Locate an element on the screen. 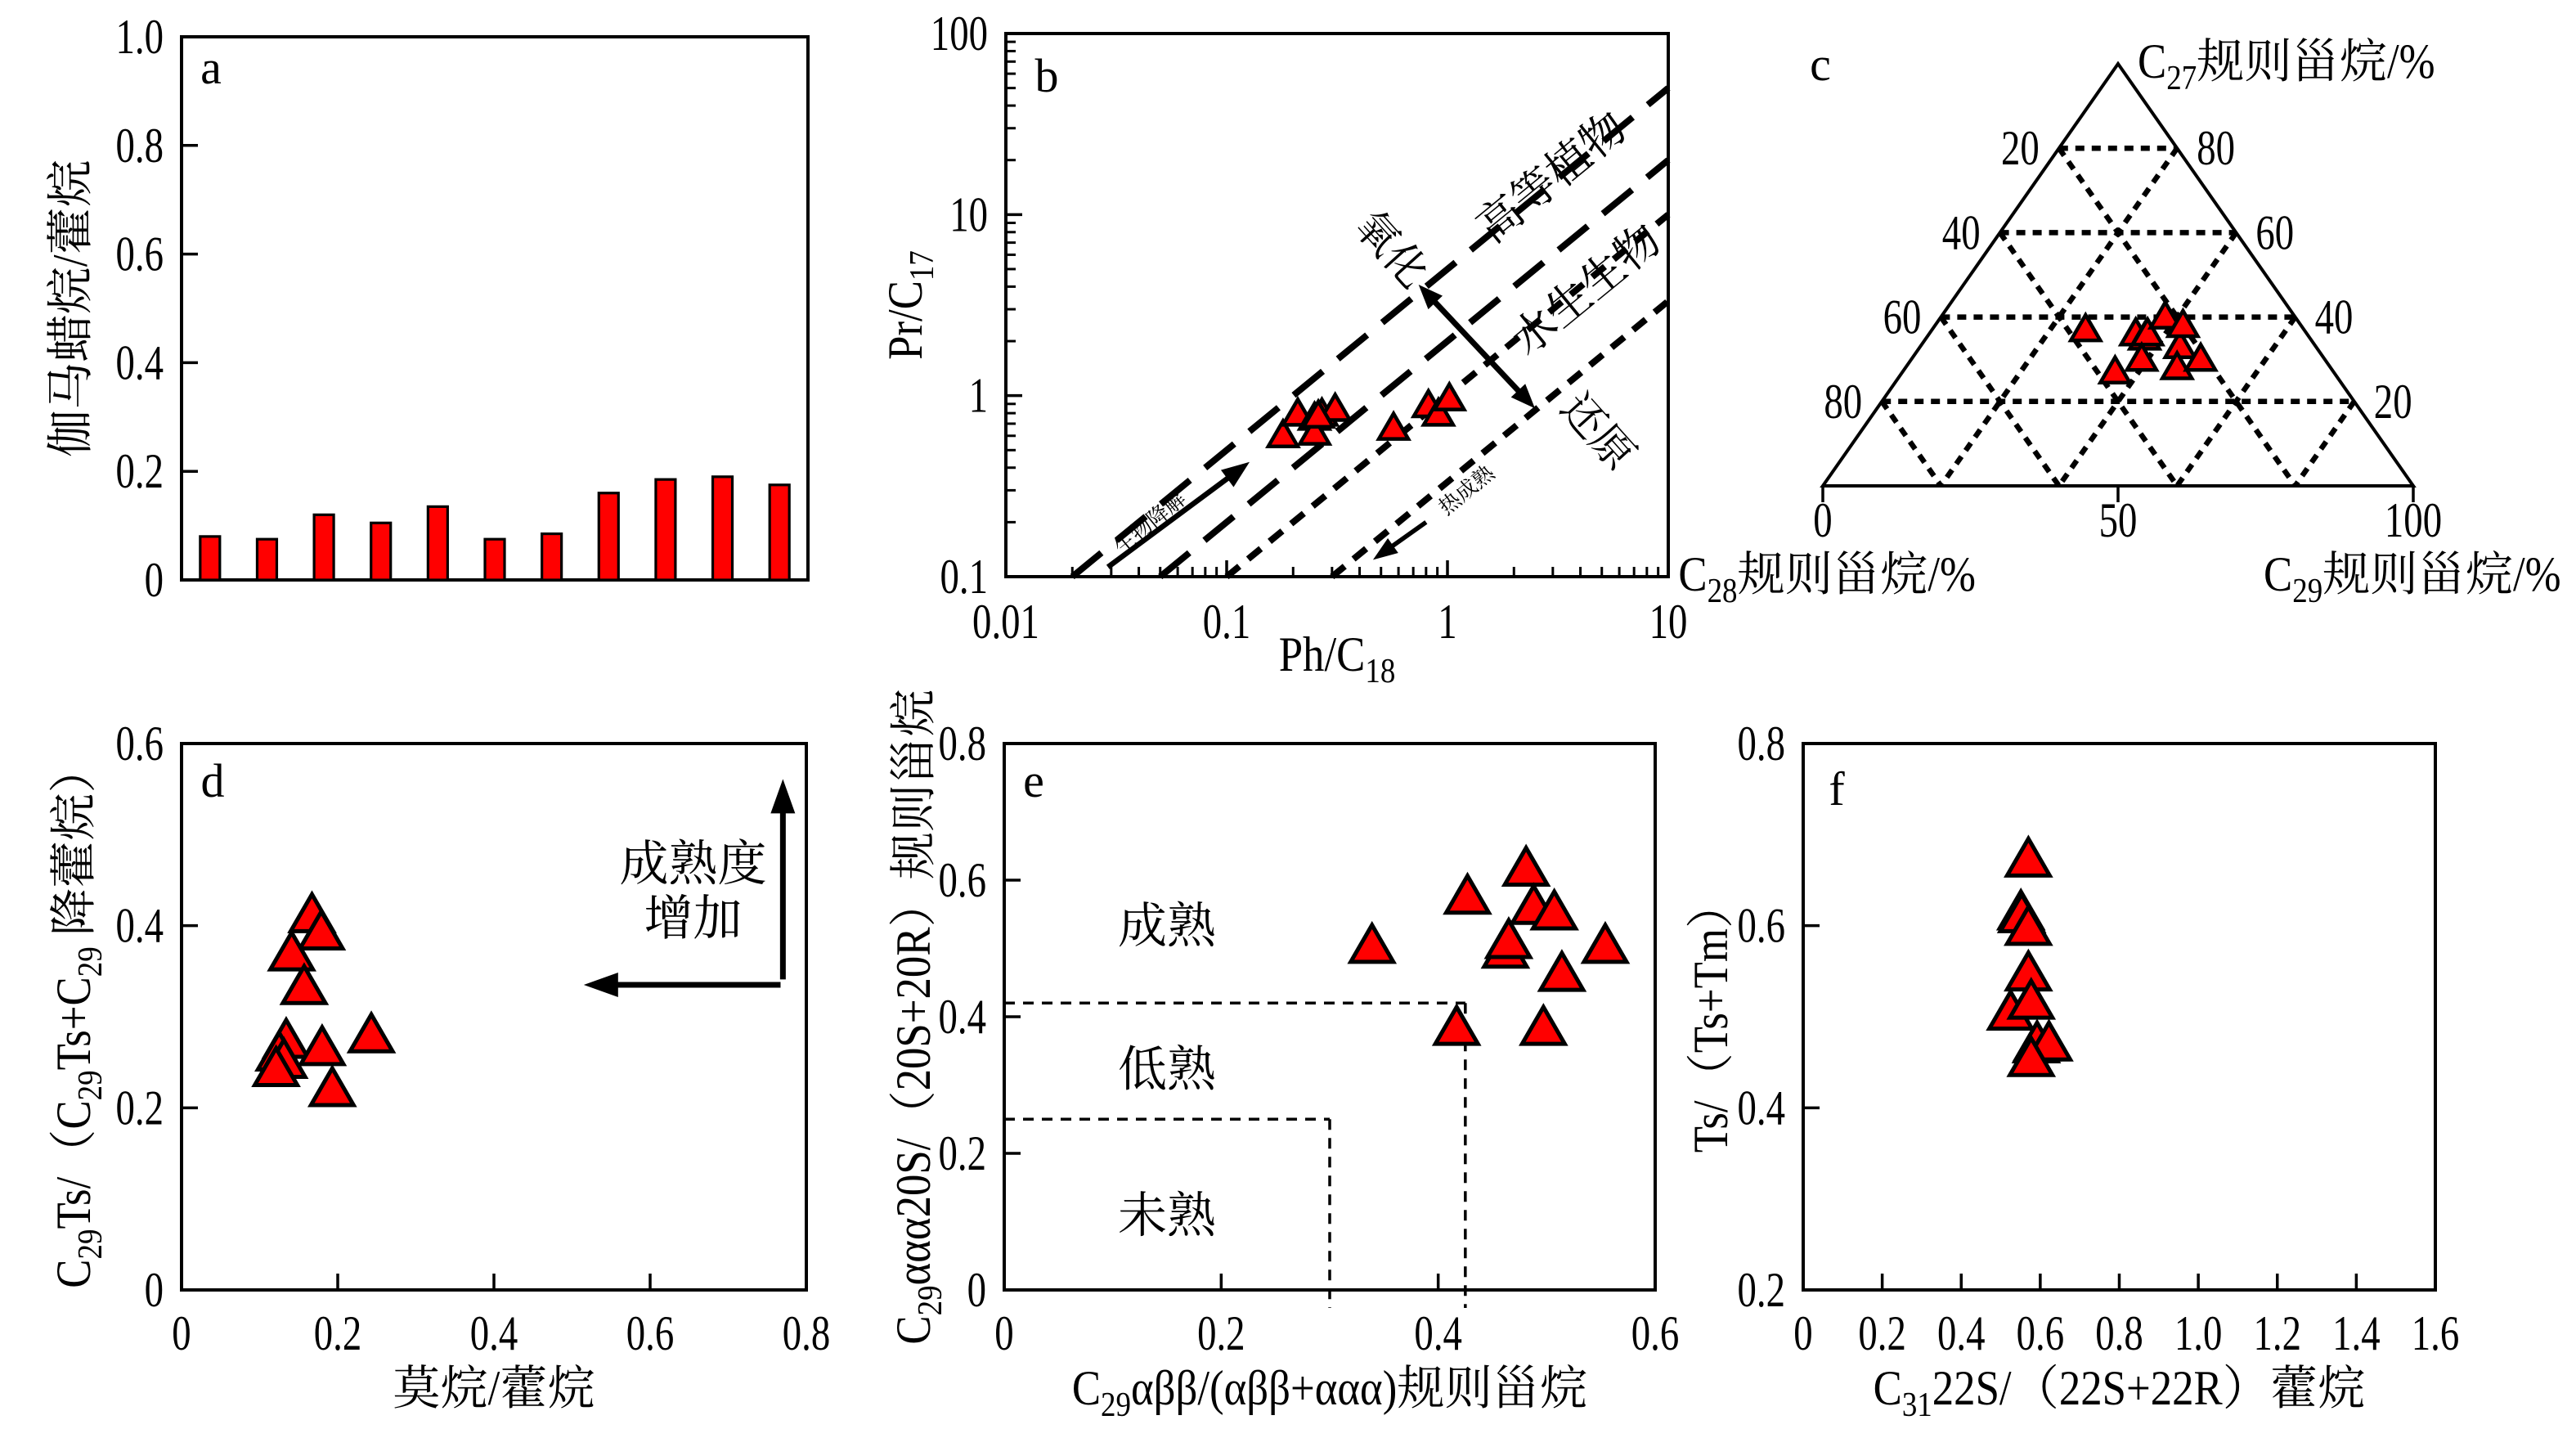 The image size is (2576, 1429). svg-text: 0.1 is located at coordinates (964, 576).